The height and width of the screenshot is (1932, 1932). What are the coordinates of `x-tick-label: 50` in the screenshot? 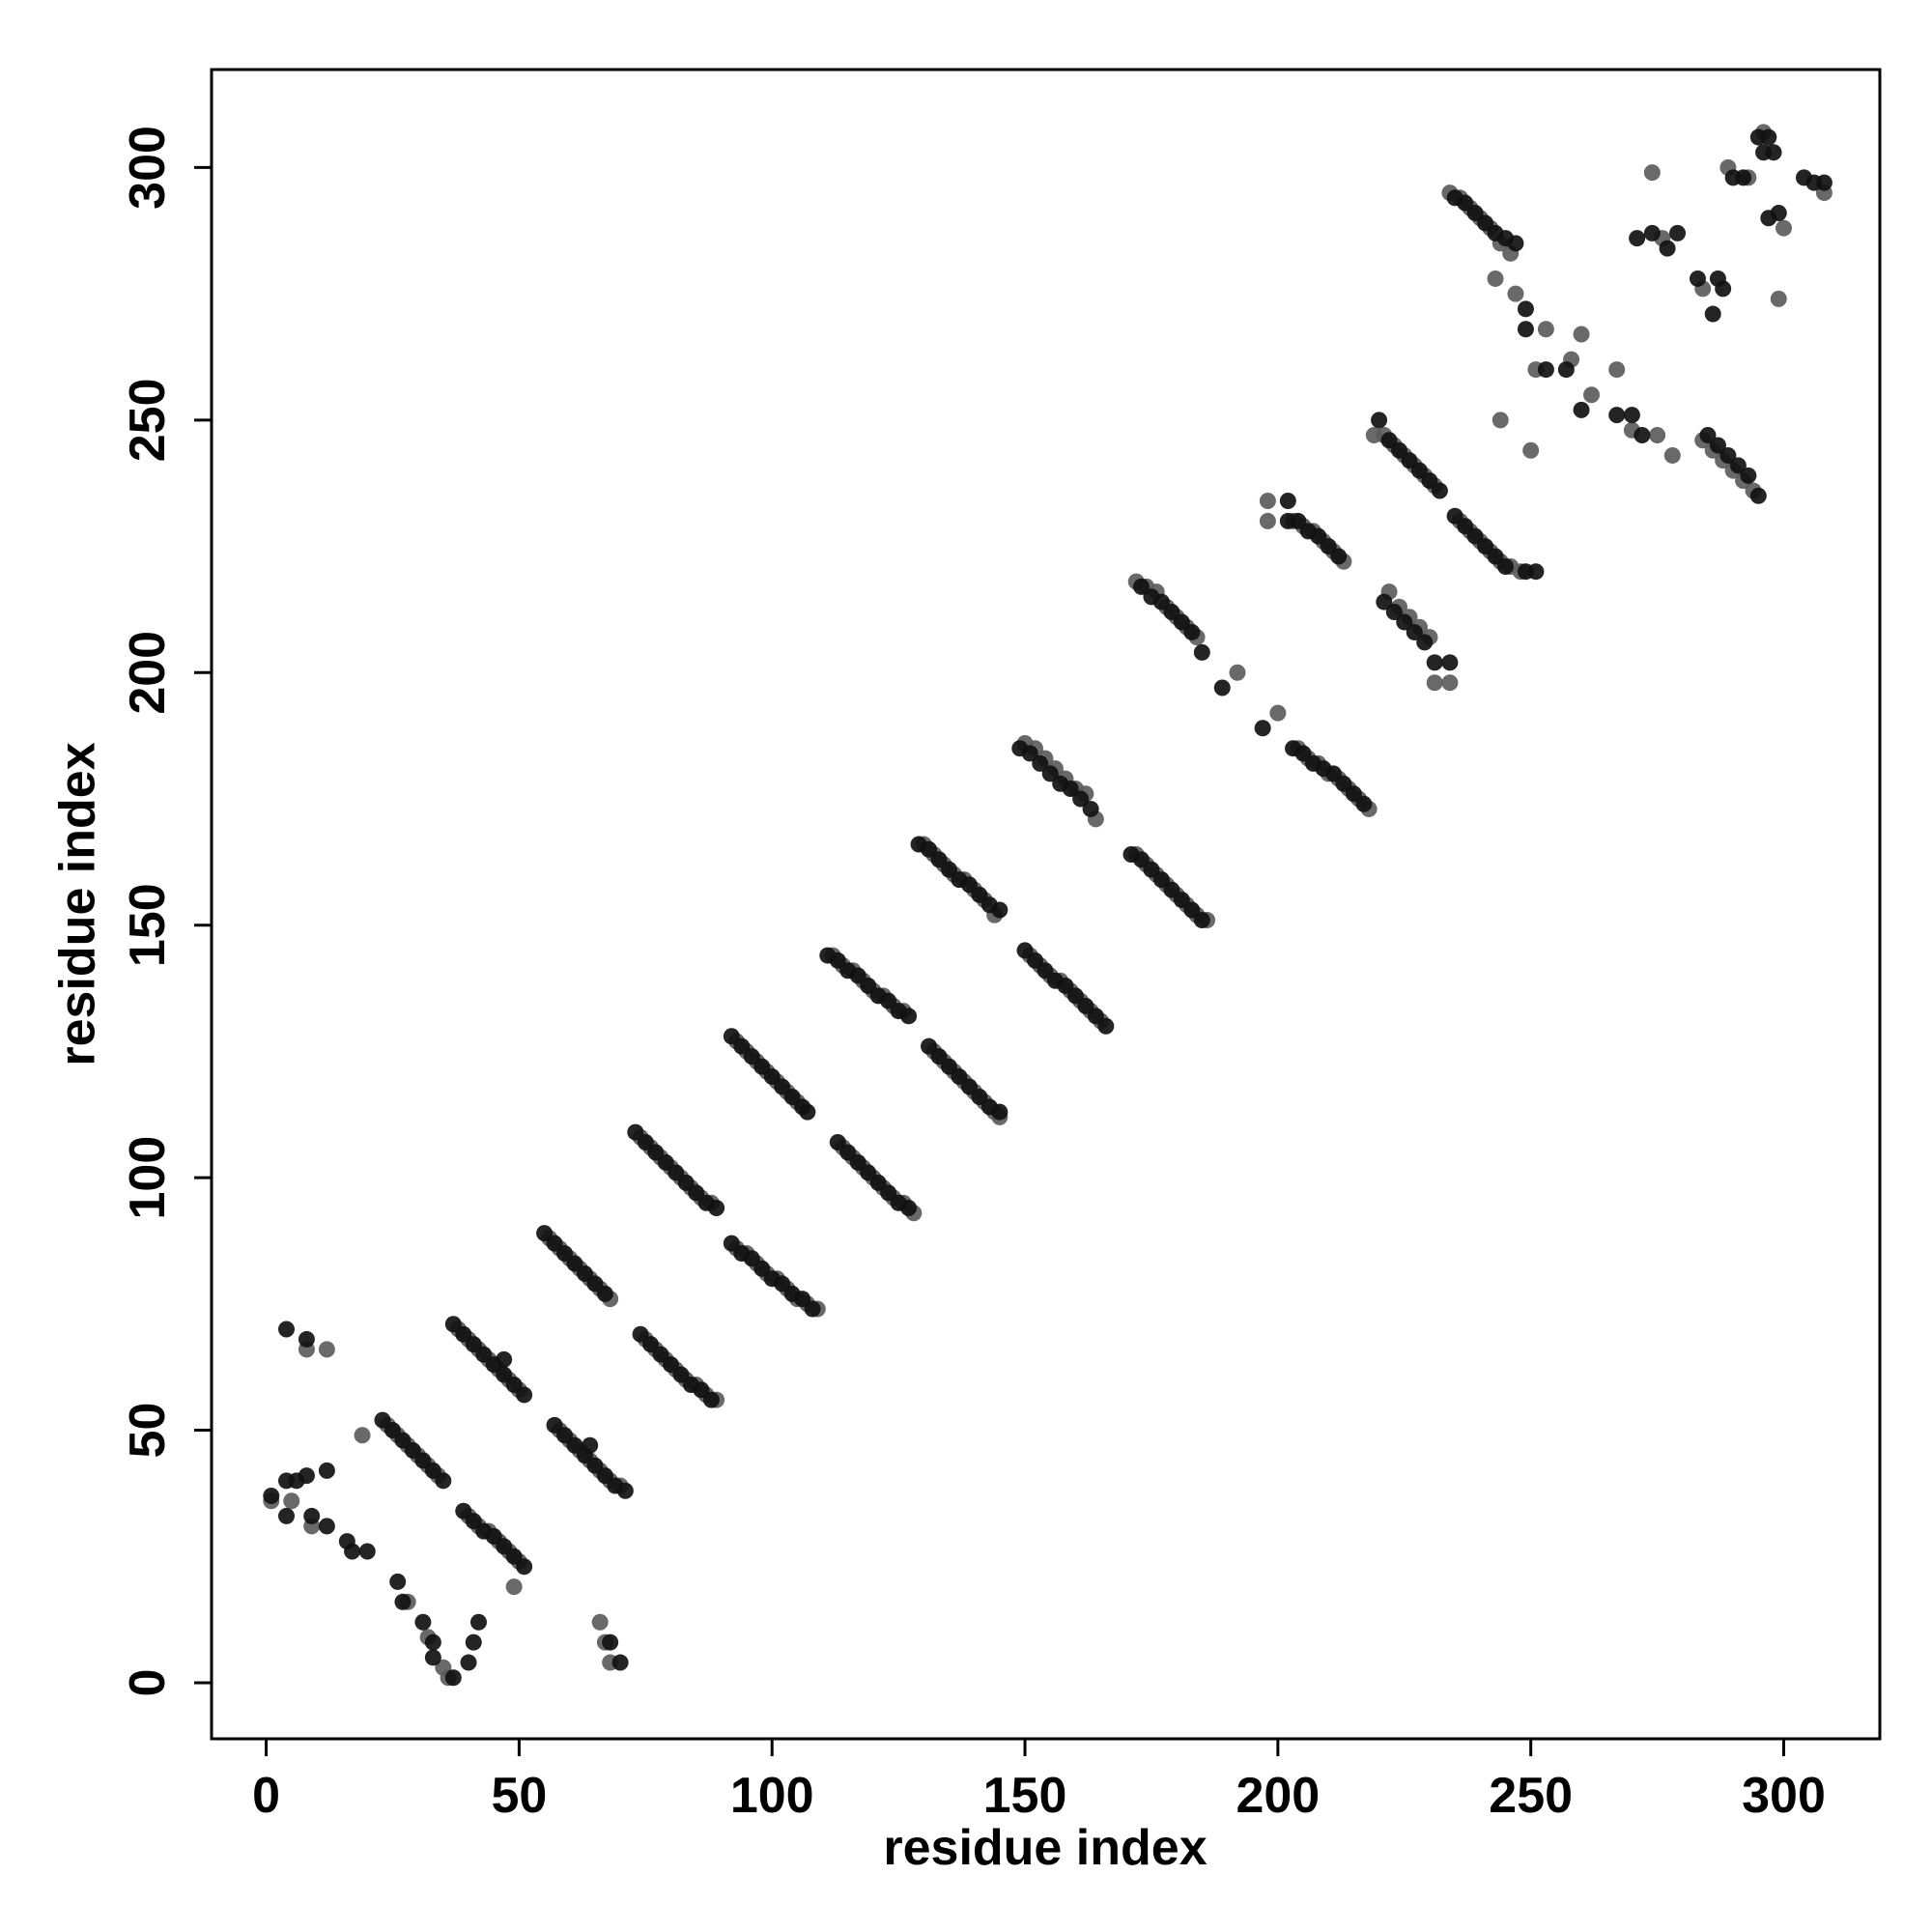 It's located at (519, 1796).